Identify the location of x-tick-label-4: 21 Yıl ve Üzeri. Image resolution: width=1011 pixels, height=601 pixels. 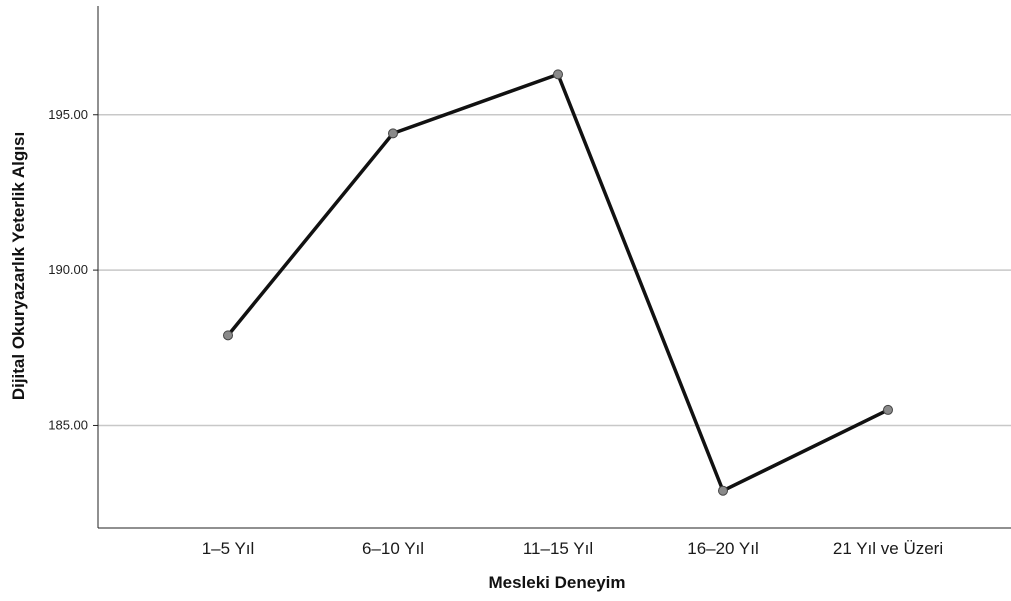
(888, 548).